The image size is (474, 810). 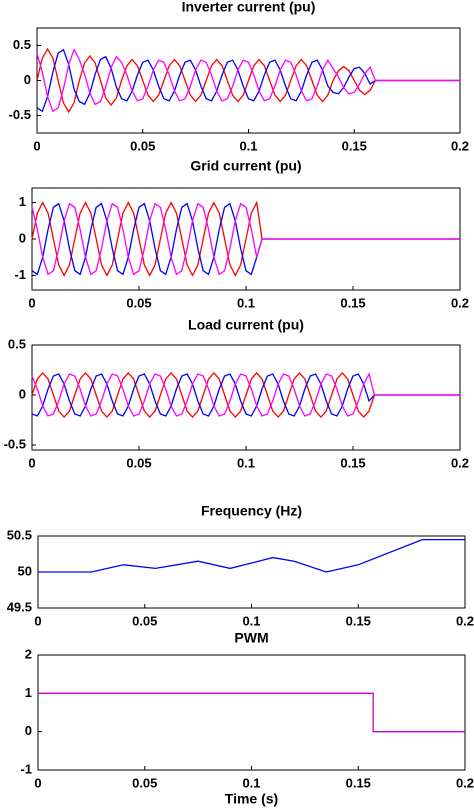 I want to click on chart-title: Frequency (Hz), so click(x=251, y=511).